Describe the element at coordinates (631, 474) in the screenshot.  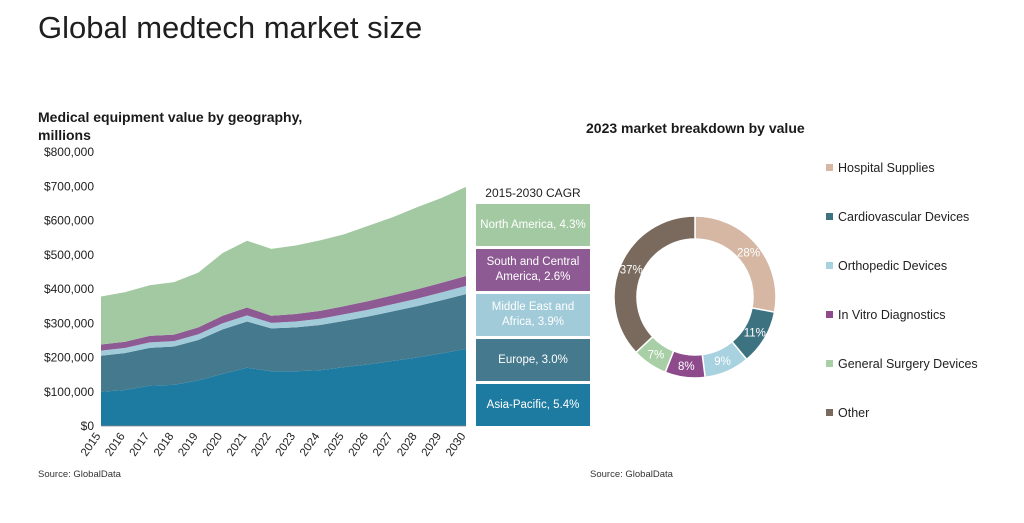
I see `source-right: Source: GlobalData` at that location.